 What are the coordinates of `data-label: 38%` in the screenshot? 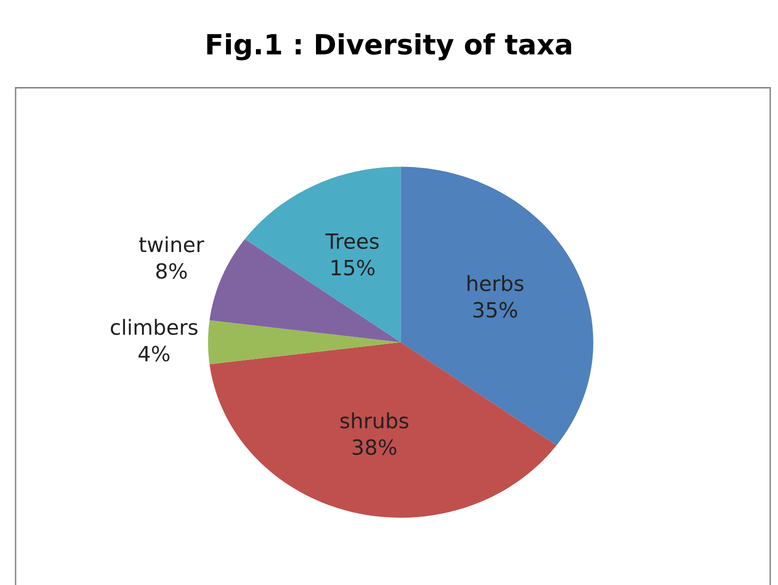 It's located at (374, 447).